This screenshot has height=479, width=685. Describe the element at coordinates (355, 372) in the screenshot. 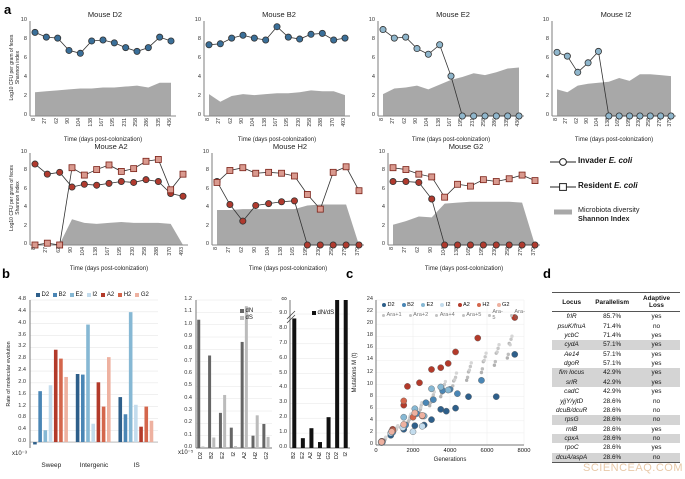

I see `y-axis-title: Mutations M (t)` at that location.